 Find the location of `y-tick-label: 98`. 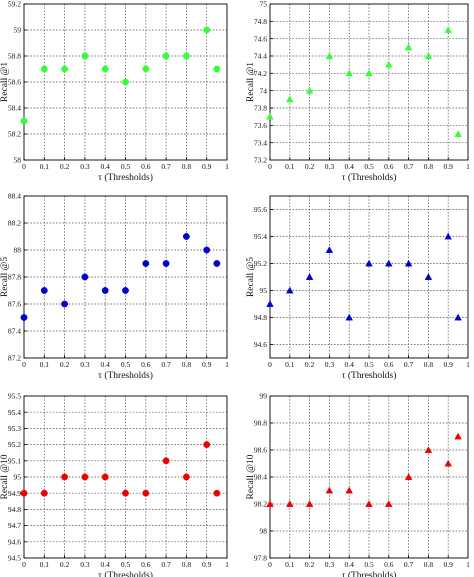

y-tick-label: 98 is located at coordinates (264, 531).